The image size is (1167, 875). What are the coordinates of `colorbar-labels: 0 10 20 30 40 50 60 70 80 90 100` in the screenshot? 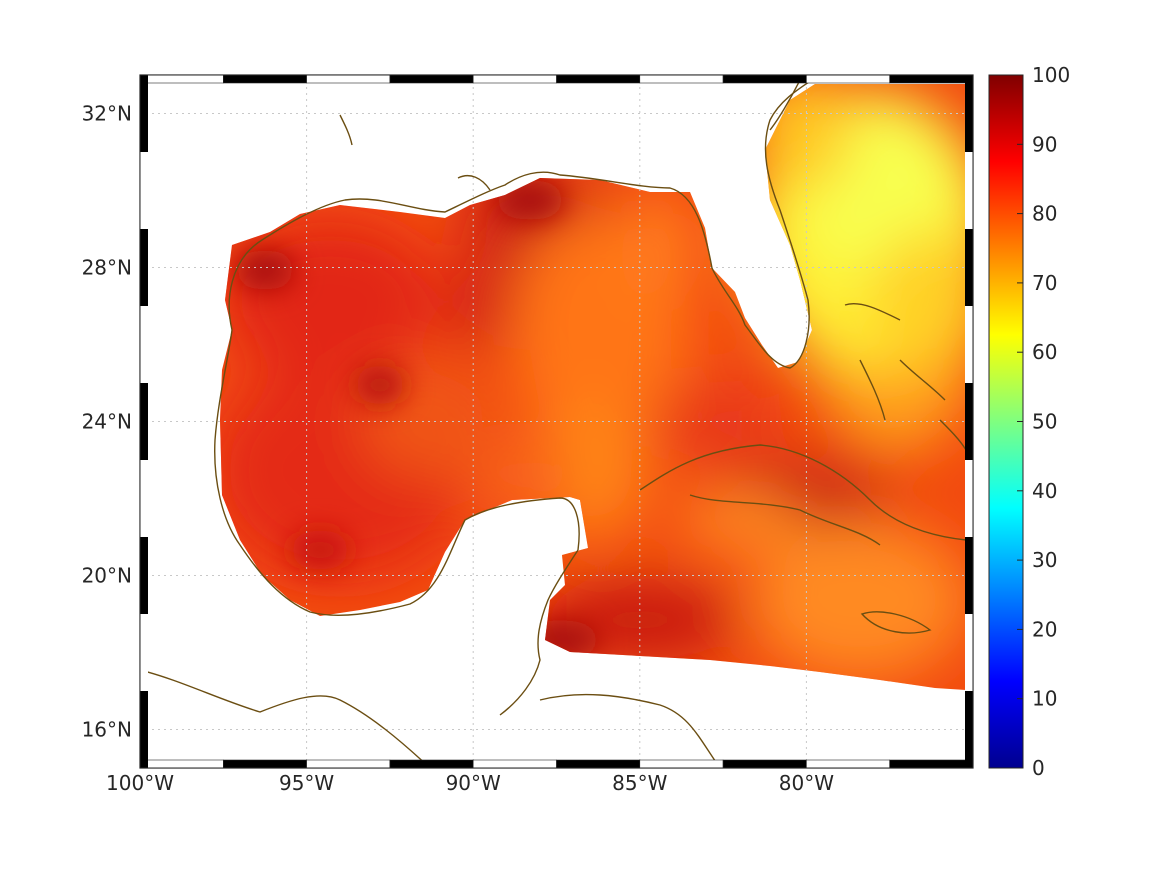 It's located at (1043, 421).